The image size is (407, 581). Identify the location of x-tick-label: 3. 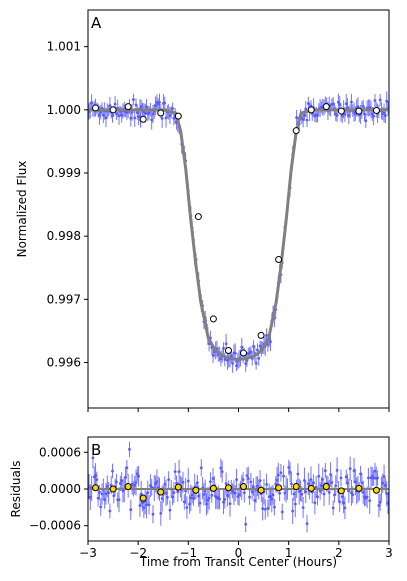
(389, 553).